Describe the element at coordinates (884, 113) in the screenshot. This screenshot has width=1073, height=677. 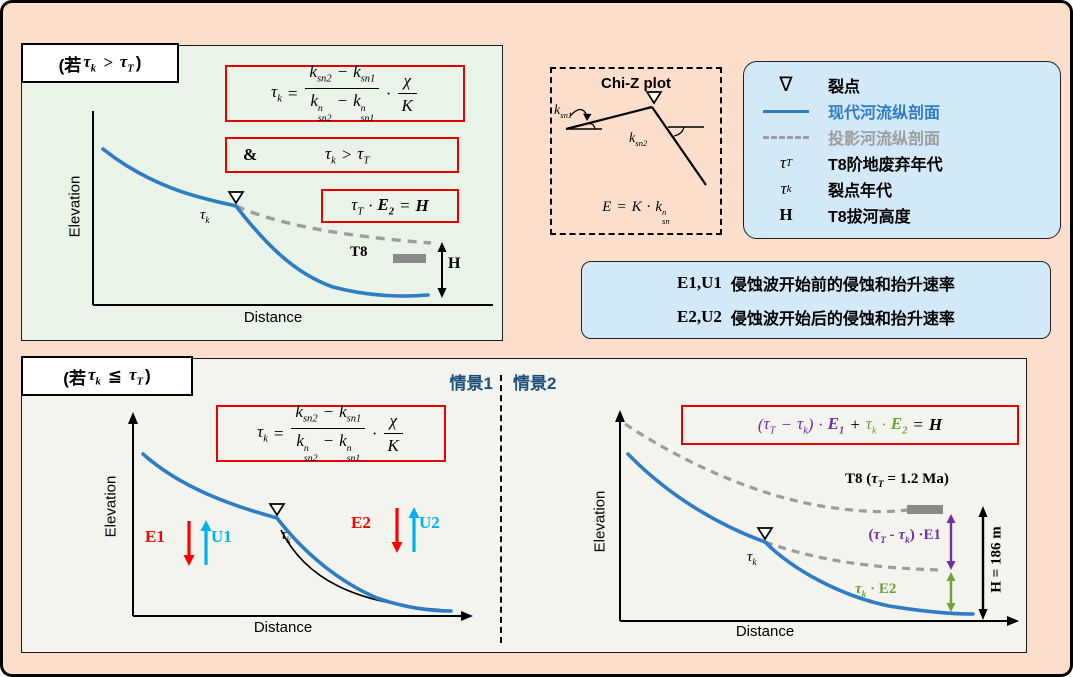
I see `legend-label: 现代河流纵剖面` at that location.